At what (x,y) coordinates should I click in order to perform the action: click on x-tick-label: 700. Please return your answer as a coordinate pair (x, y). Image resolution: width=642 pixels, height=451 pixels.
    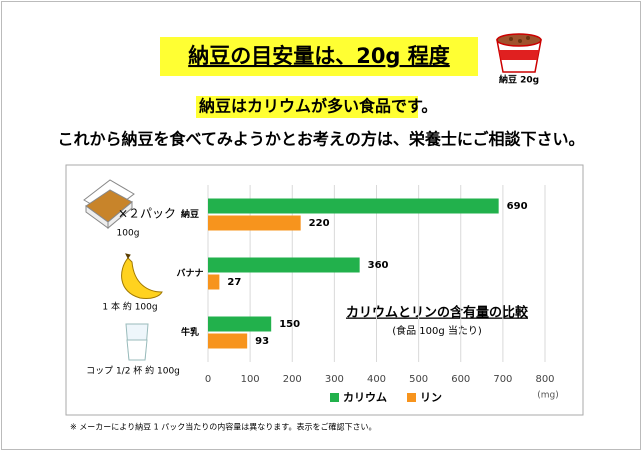
    Looking at the image, I should click on (502, 379).